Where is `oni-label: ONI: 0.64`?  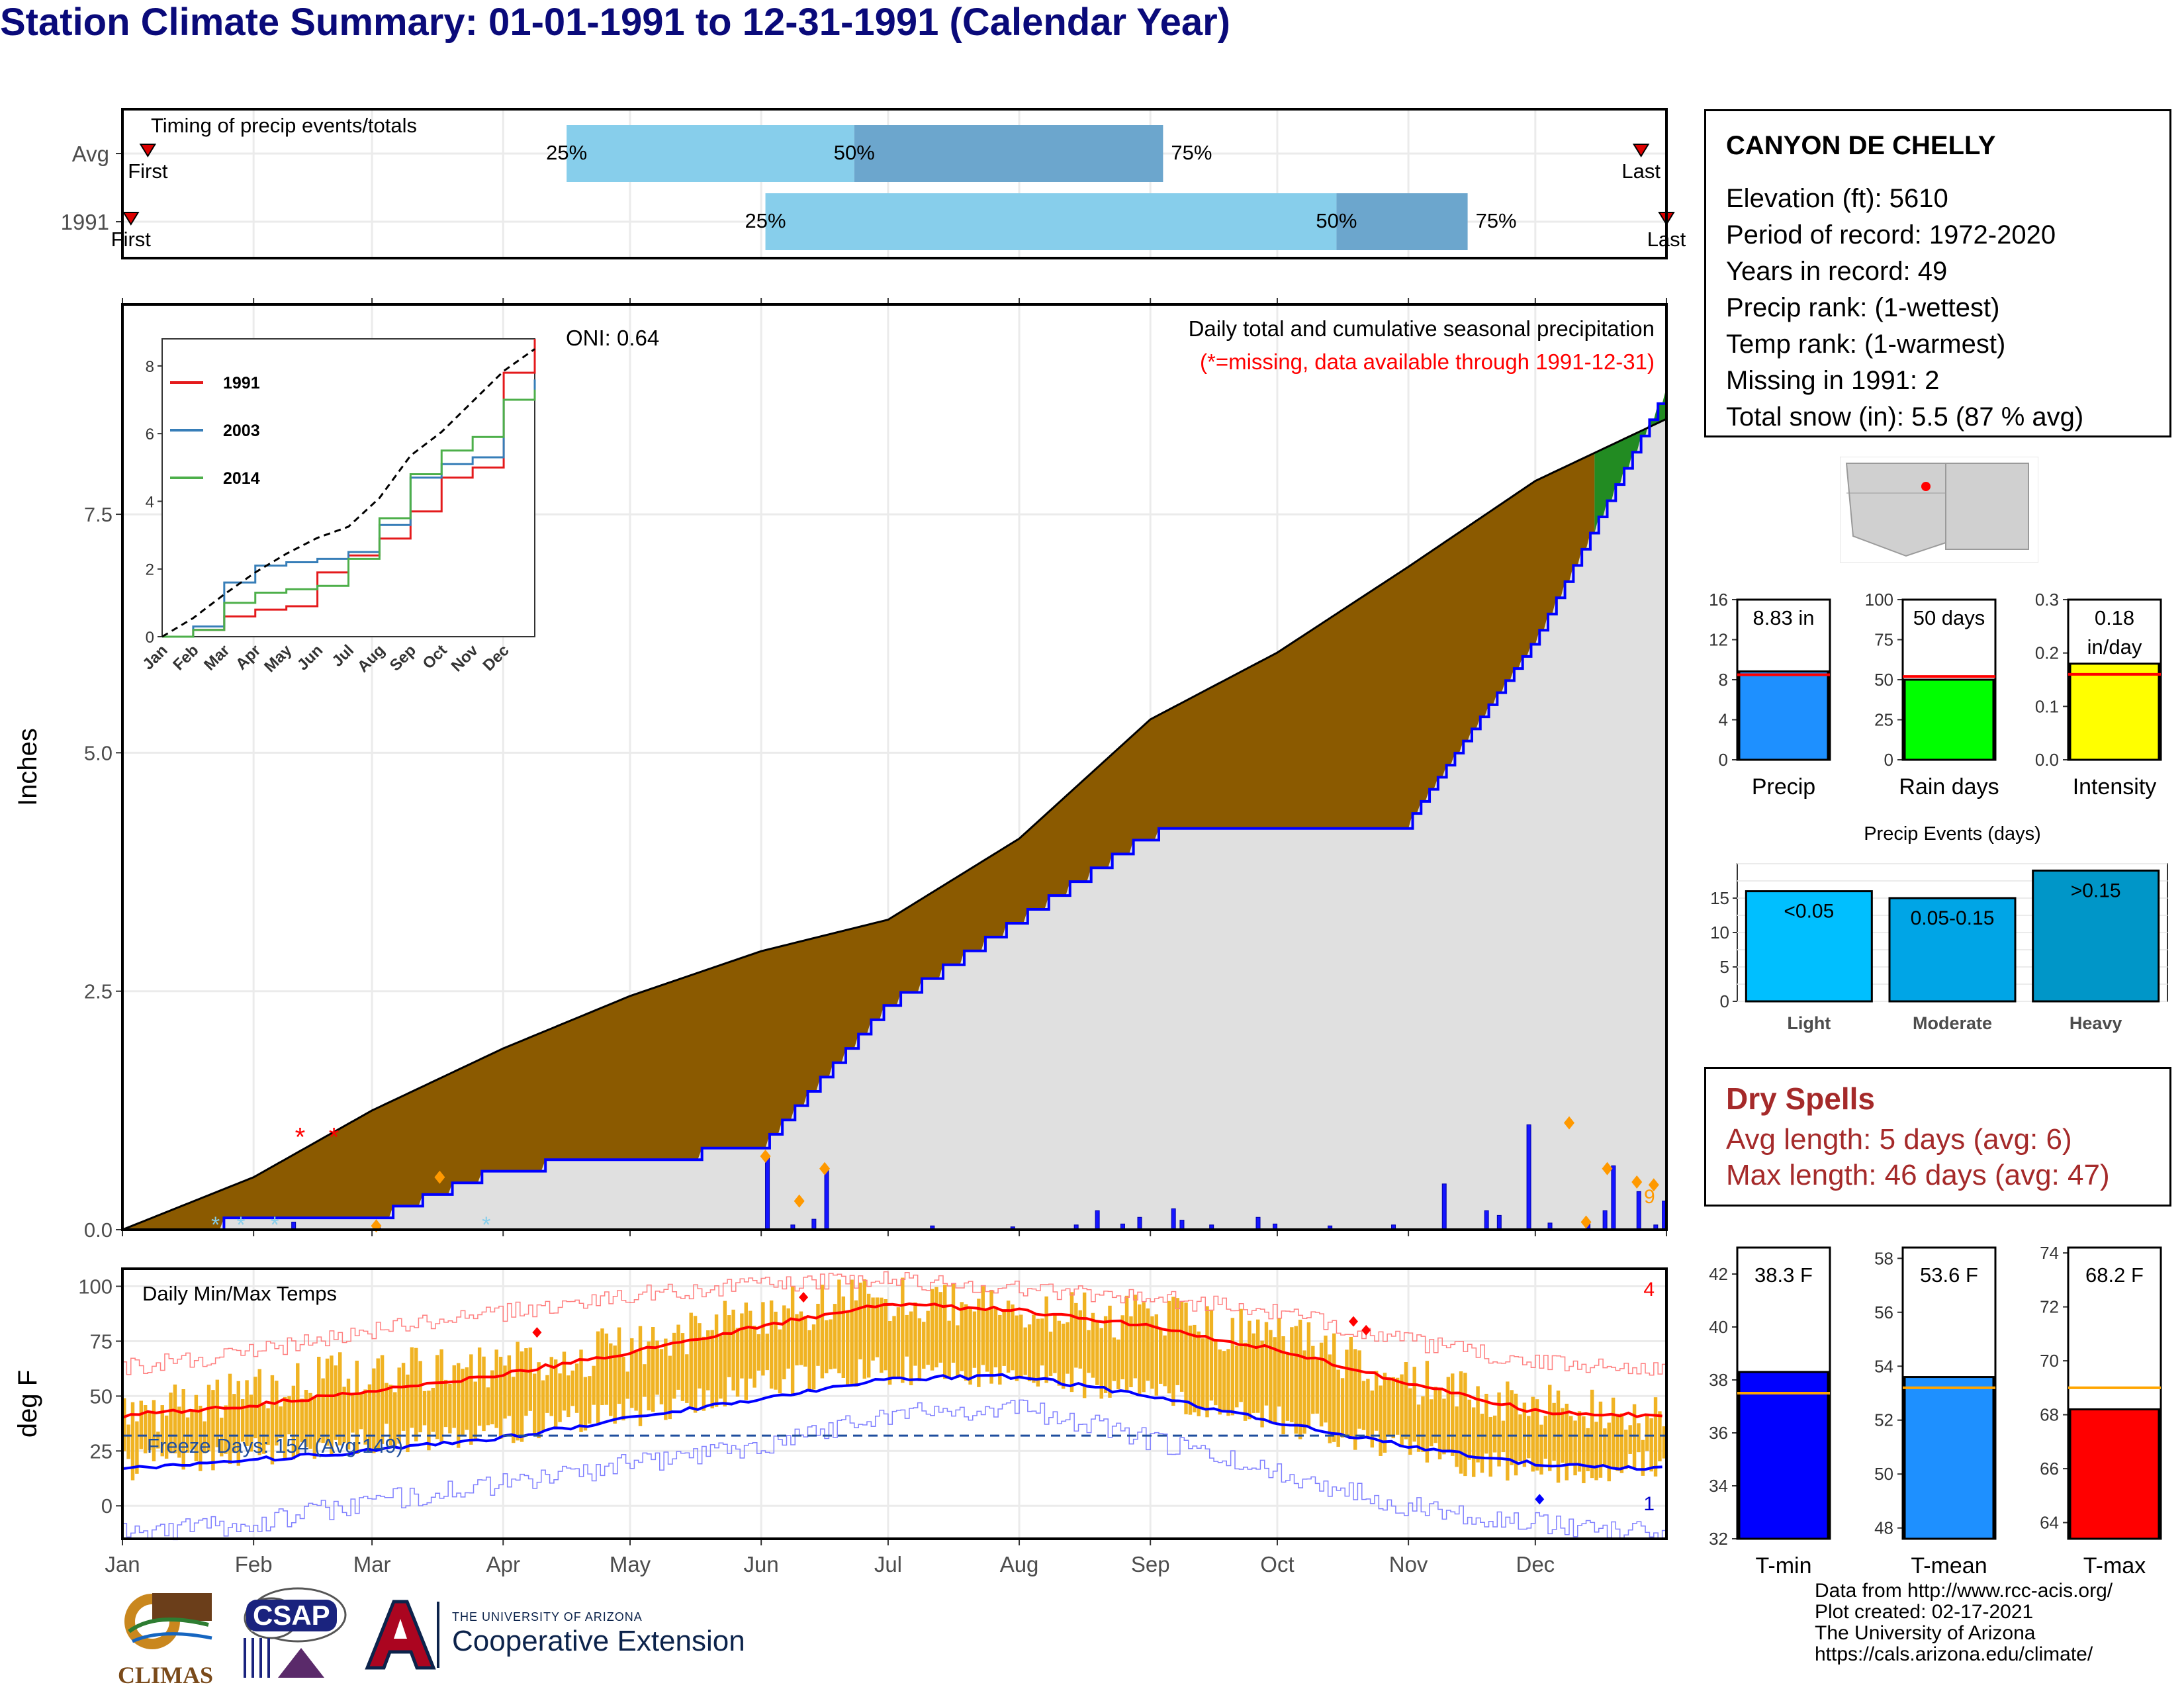 oni-label: ONI: 0.64 is located at coordinates (612, 338).